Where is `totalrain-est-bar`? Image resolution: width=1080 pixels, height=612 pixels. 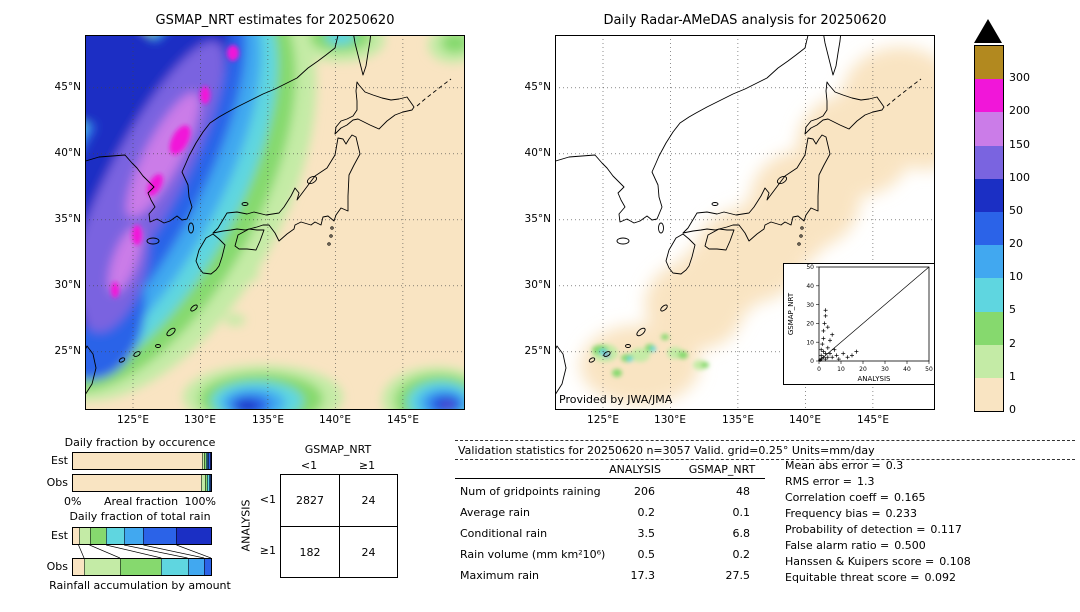 totalrain-est-bar is located at coordinates (142, 536).